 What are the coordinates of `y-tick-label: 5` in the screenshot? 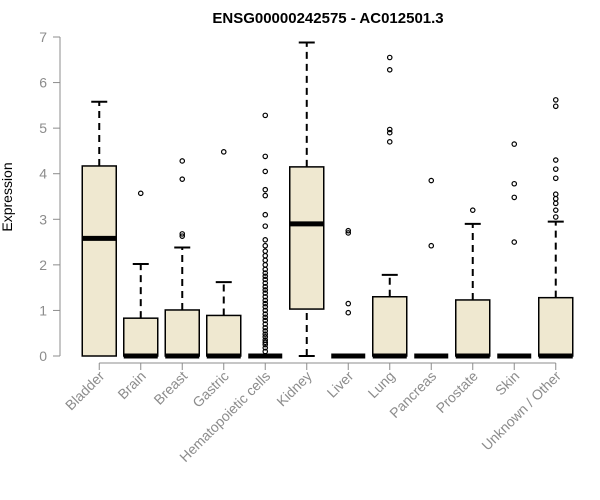 It's located at (43, 128).